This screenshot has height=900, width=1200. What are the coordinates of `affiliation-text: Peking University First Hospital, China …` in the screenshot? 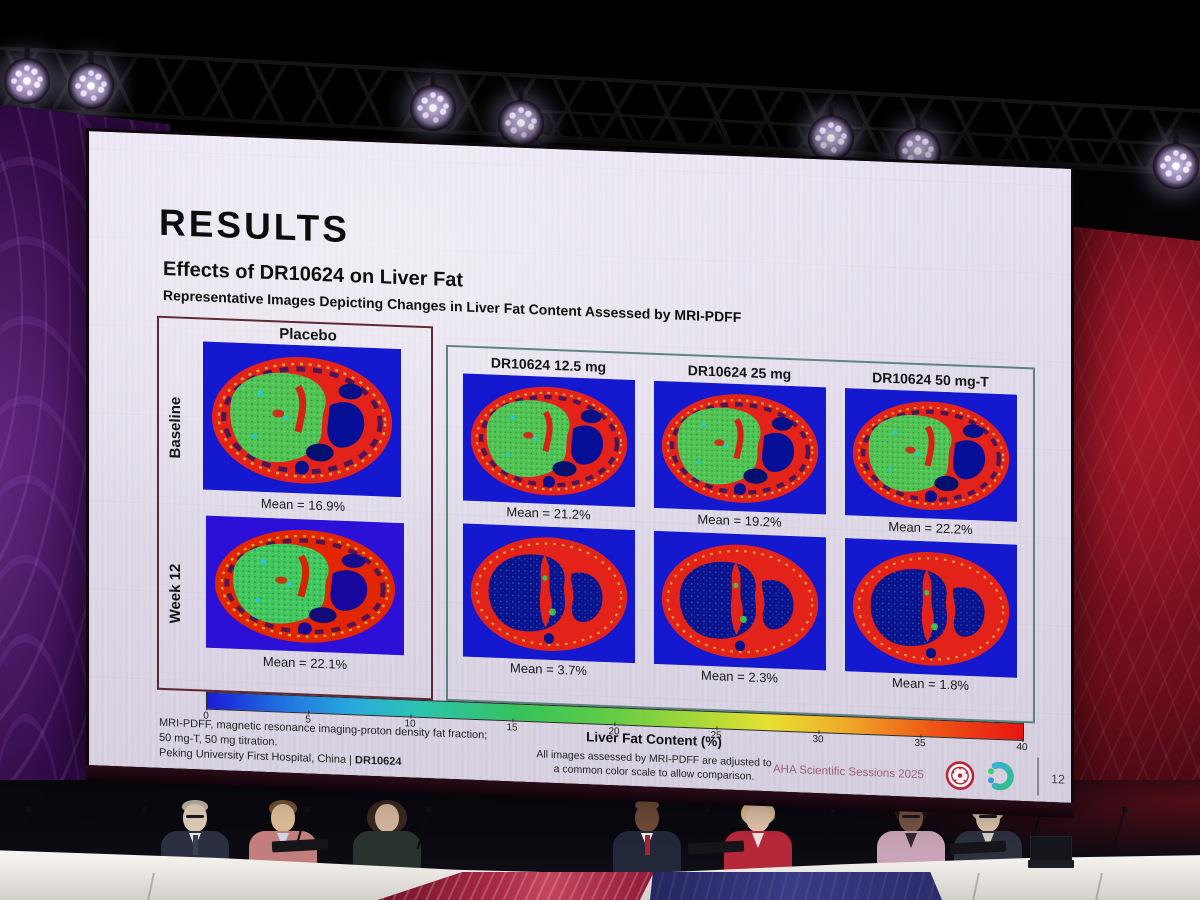 It's located at (257, 756).